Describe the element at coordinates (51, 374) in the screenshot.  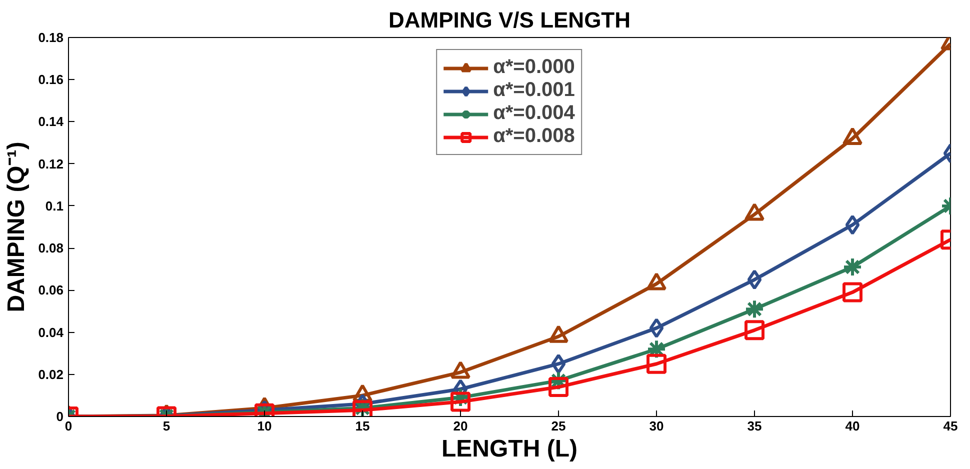
I see `y-tick-label: 0.02` at that location.